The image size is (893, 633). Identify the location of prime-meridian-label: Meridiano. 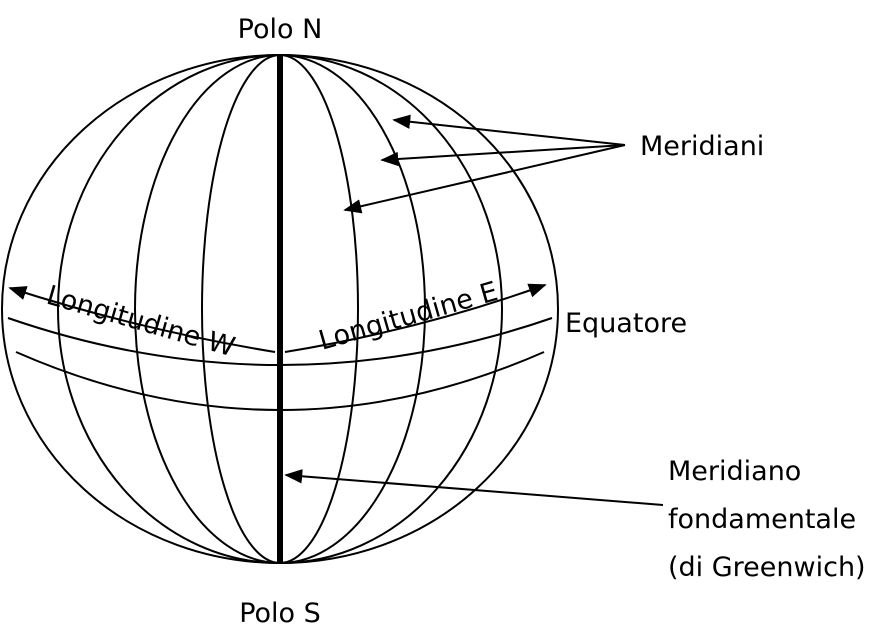
(734, 471).